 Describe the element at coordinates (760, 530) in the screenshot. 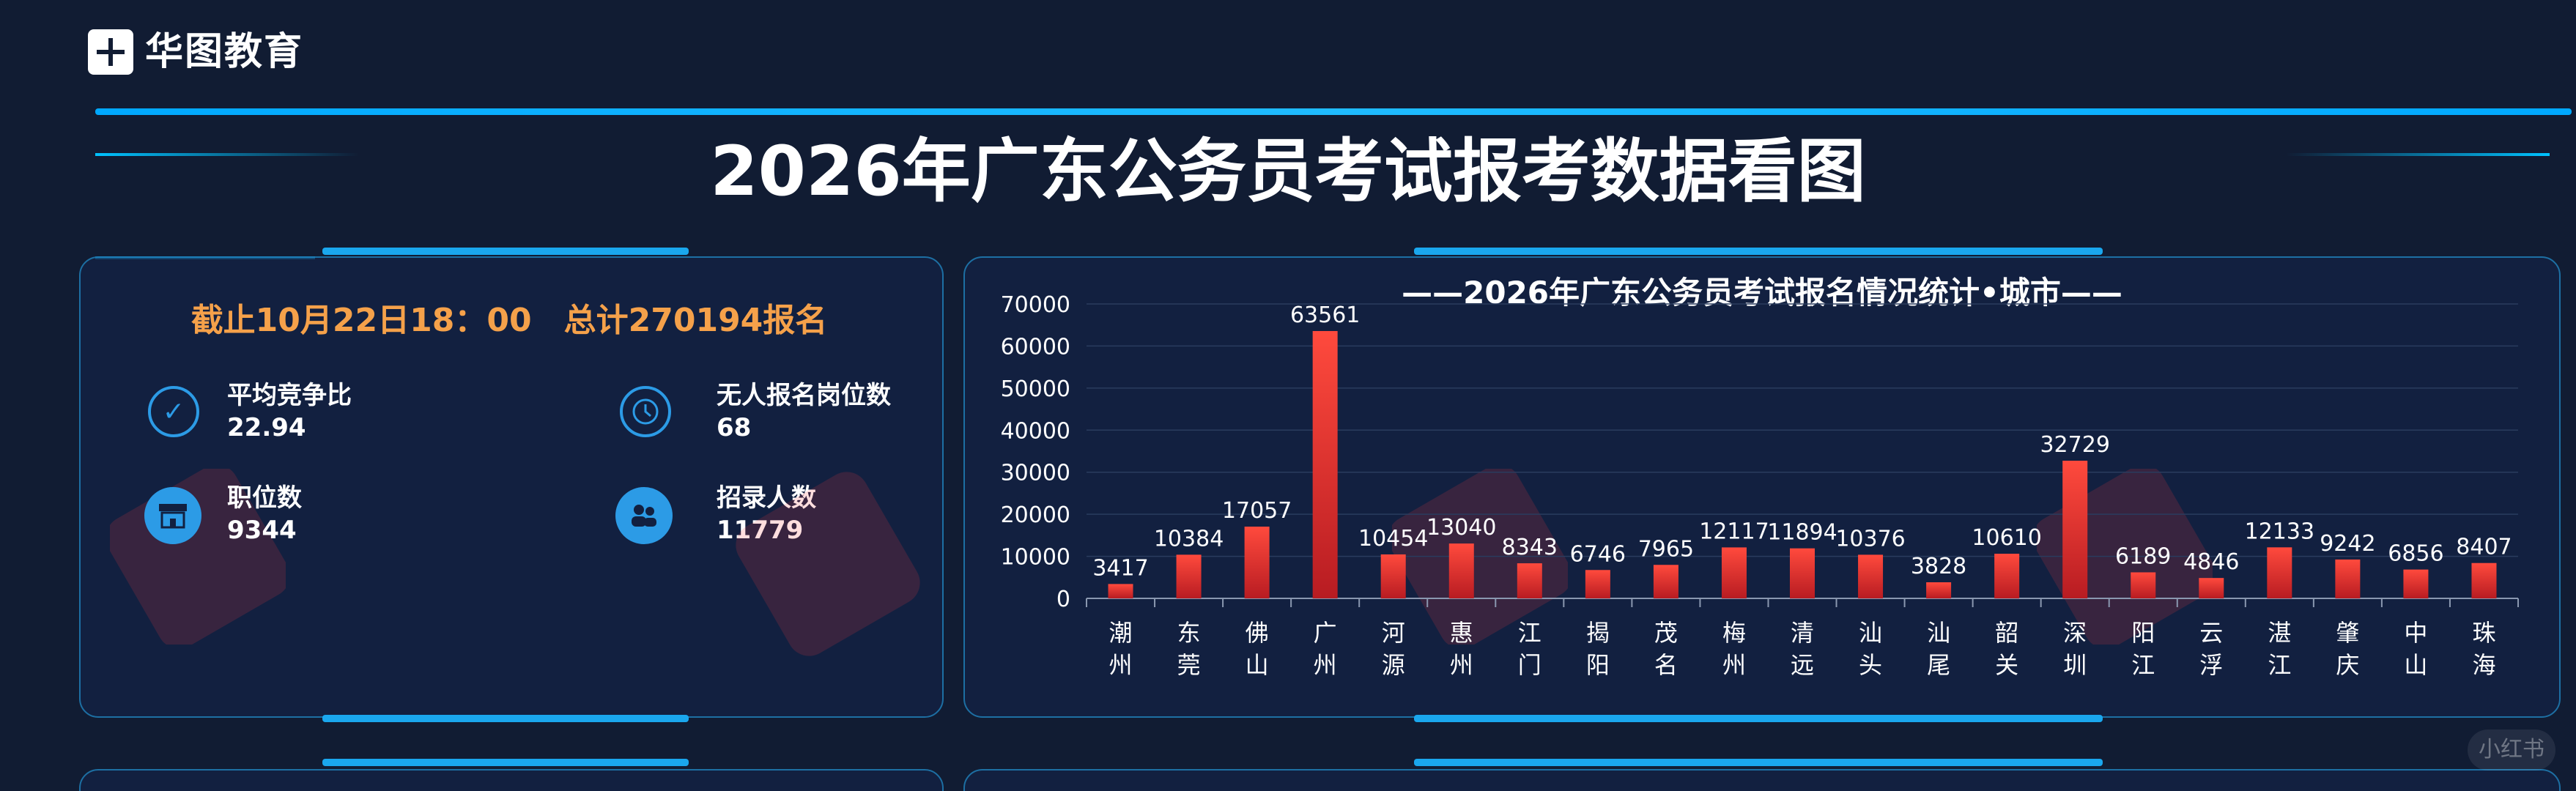

I see `stat-value: 11779` at that location.